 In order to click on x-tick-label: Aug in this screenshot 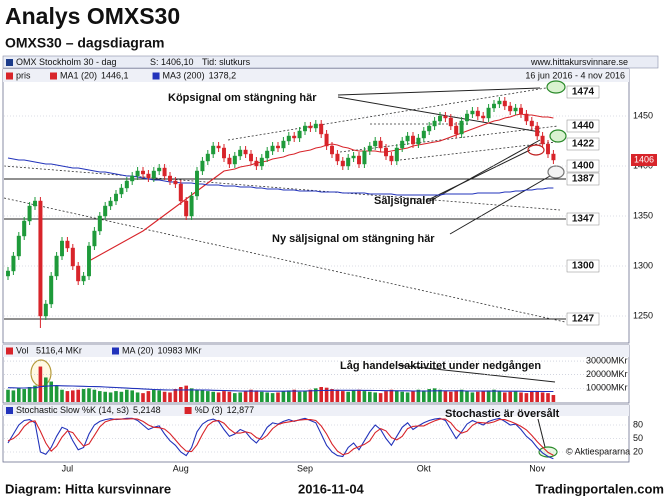, I will do `click(181, 468)`.